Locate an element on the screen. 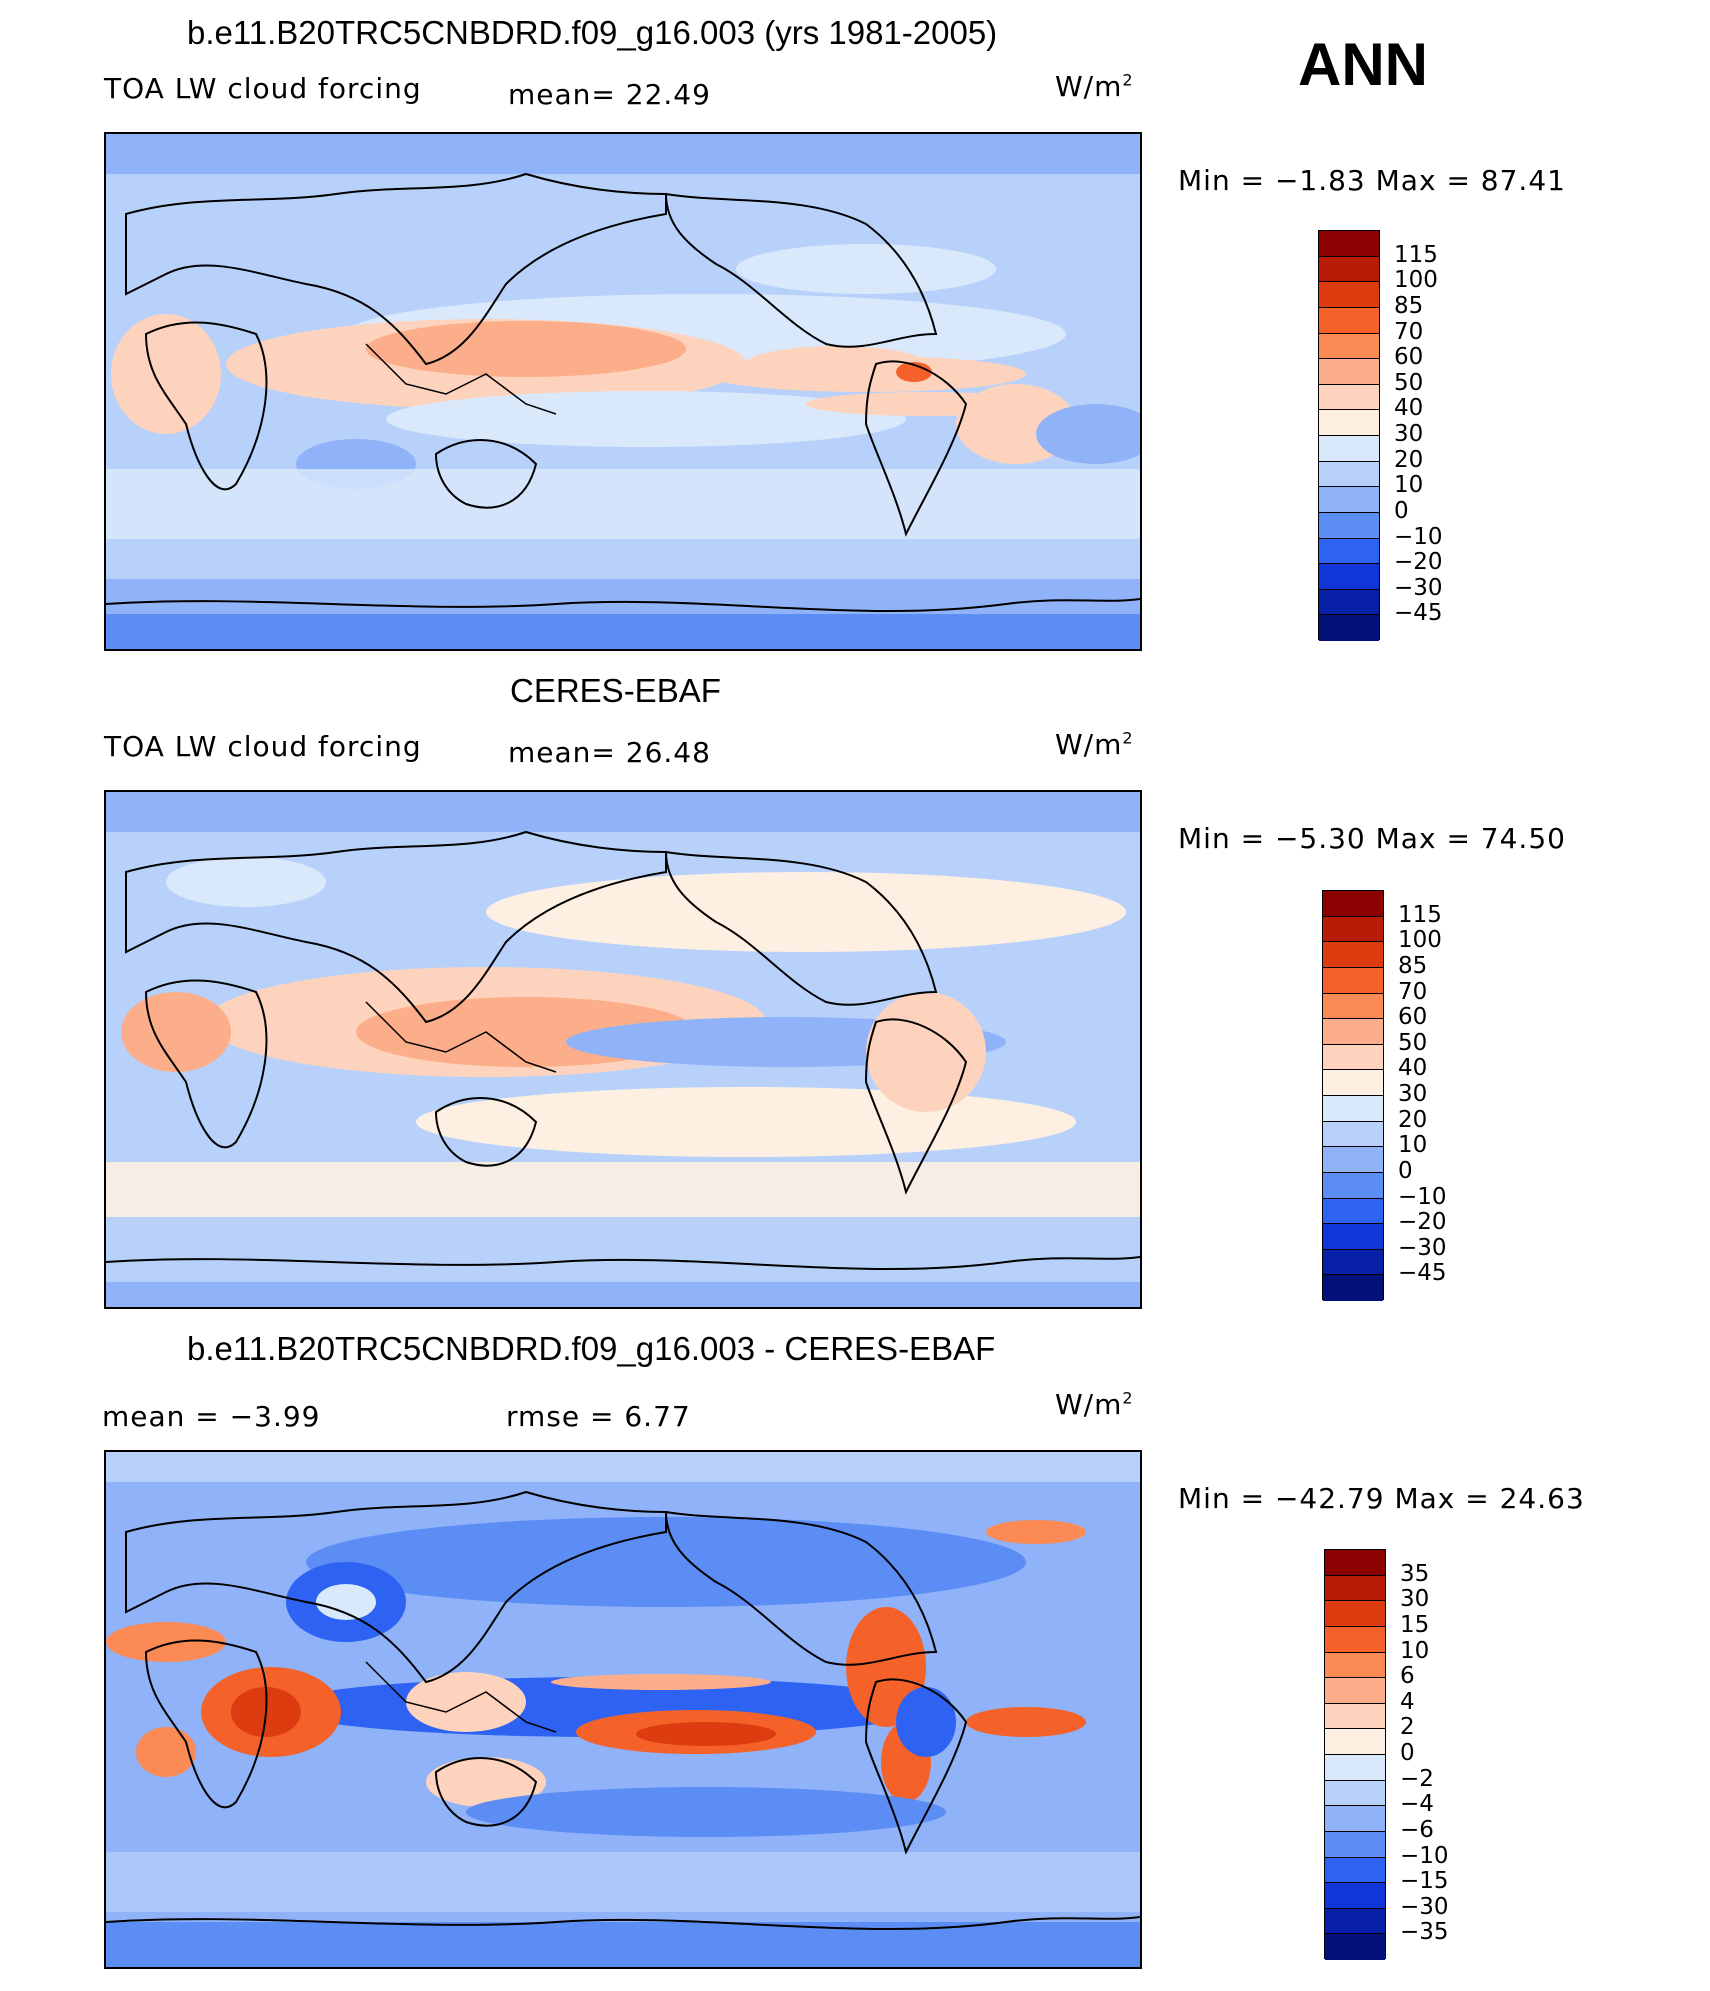  colorbar-label: 70 is located at coordinates (1409, 331).